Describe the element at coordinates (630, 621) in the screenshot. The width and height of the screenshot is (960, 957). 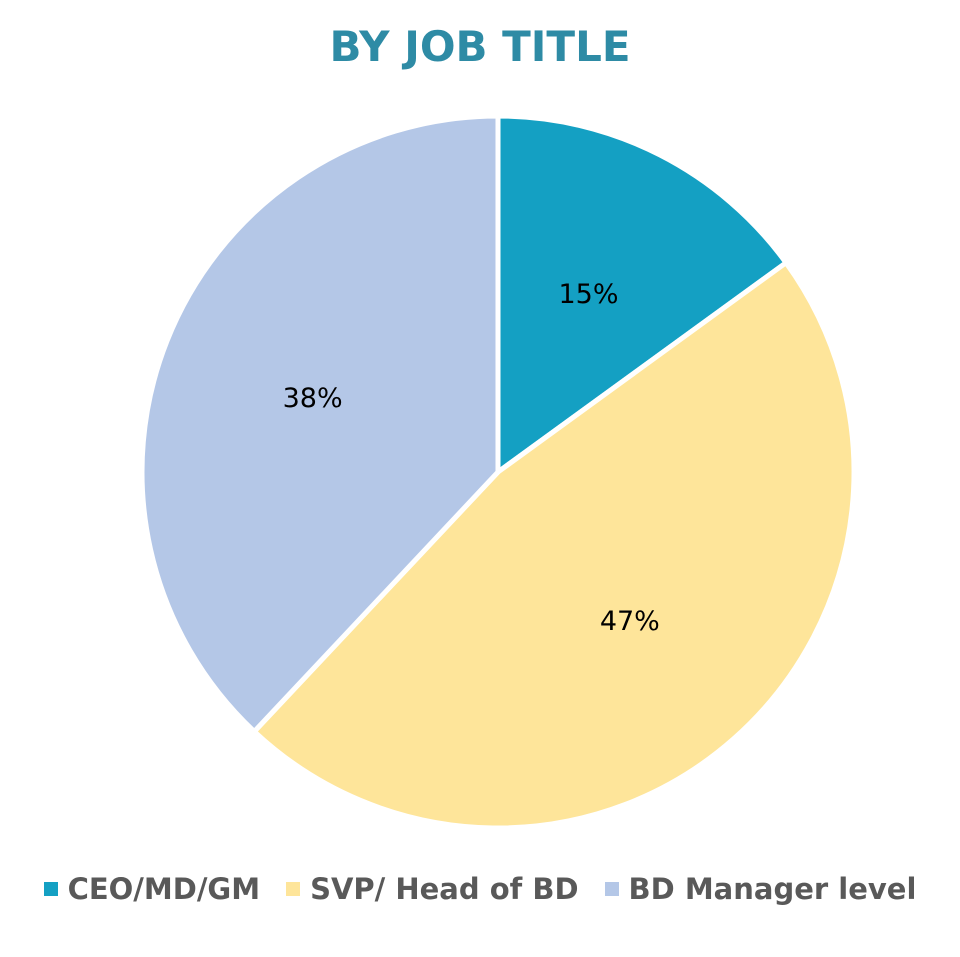
I see `data-label-svp: 47%` at that location.